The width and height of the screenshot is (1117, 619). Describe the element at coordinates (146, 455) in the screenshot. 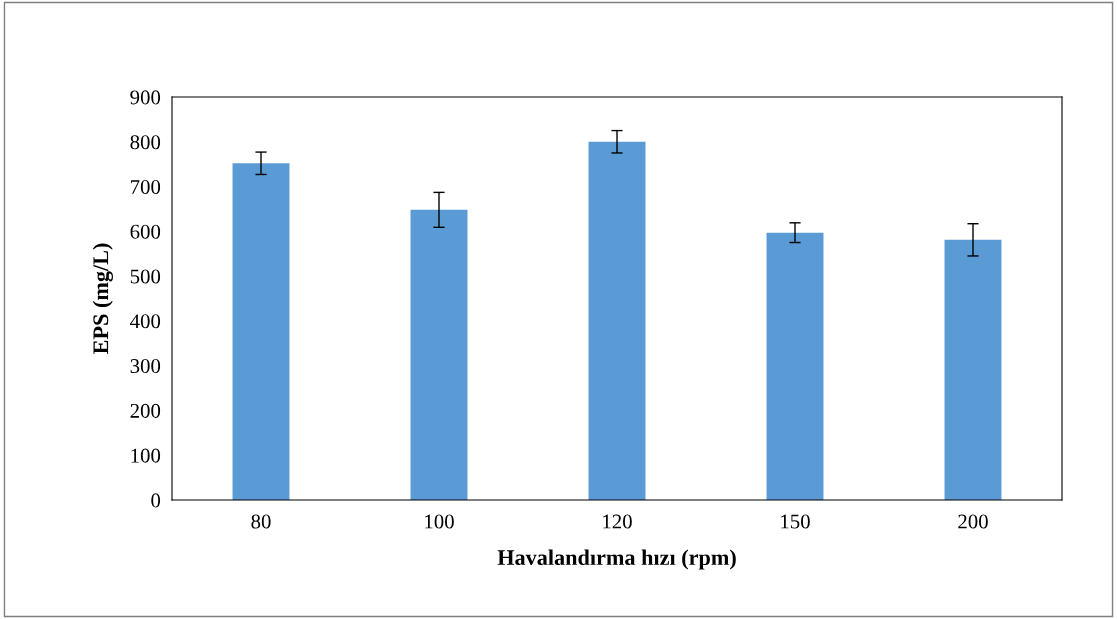

I see `y-tick-label: 100` at that location.